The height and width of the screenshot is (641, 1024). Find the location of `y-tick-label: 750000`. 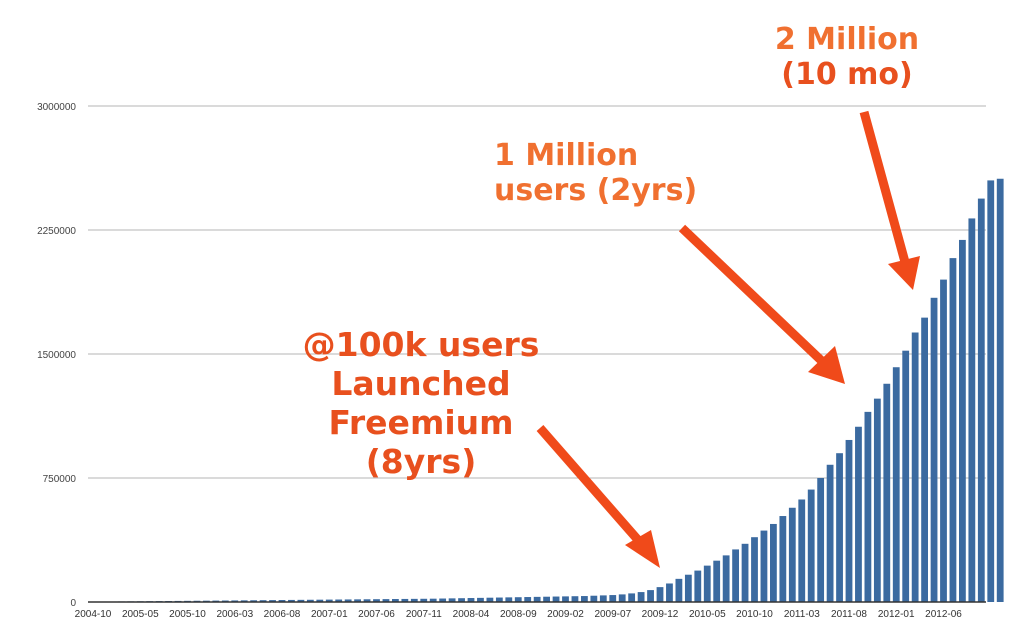

y-tick-label: 750000 is located at coordinates (60, 479).